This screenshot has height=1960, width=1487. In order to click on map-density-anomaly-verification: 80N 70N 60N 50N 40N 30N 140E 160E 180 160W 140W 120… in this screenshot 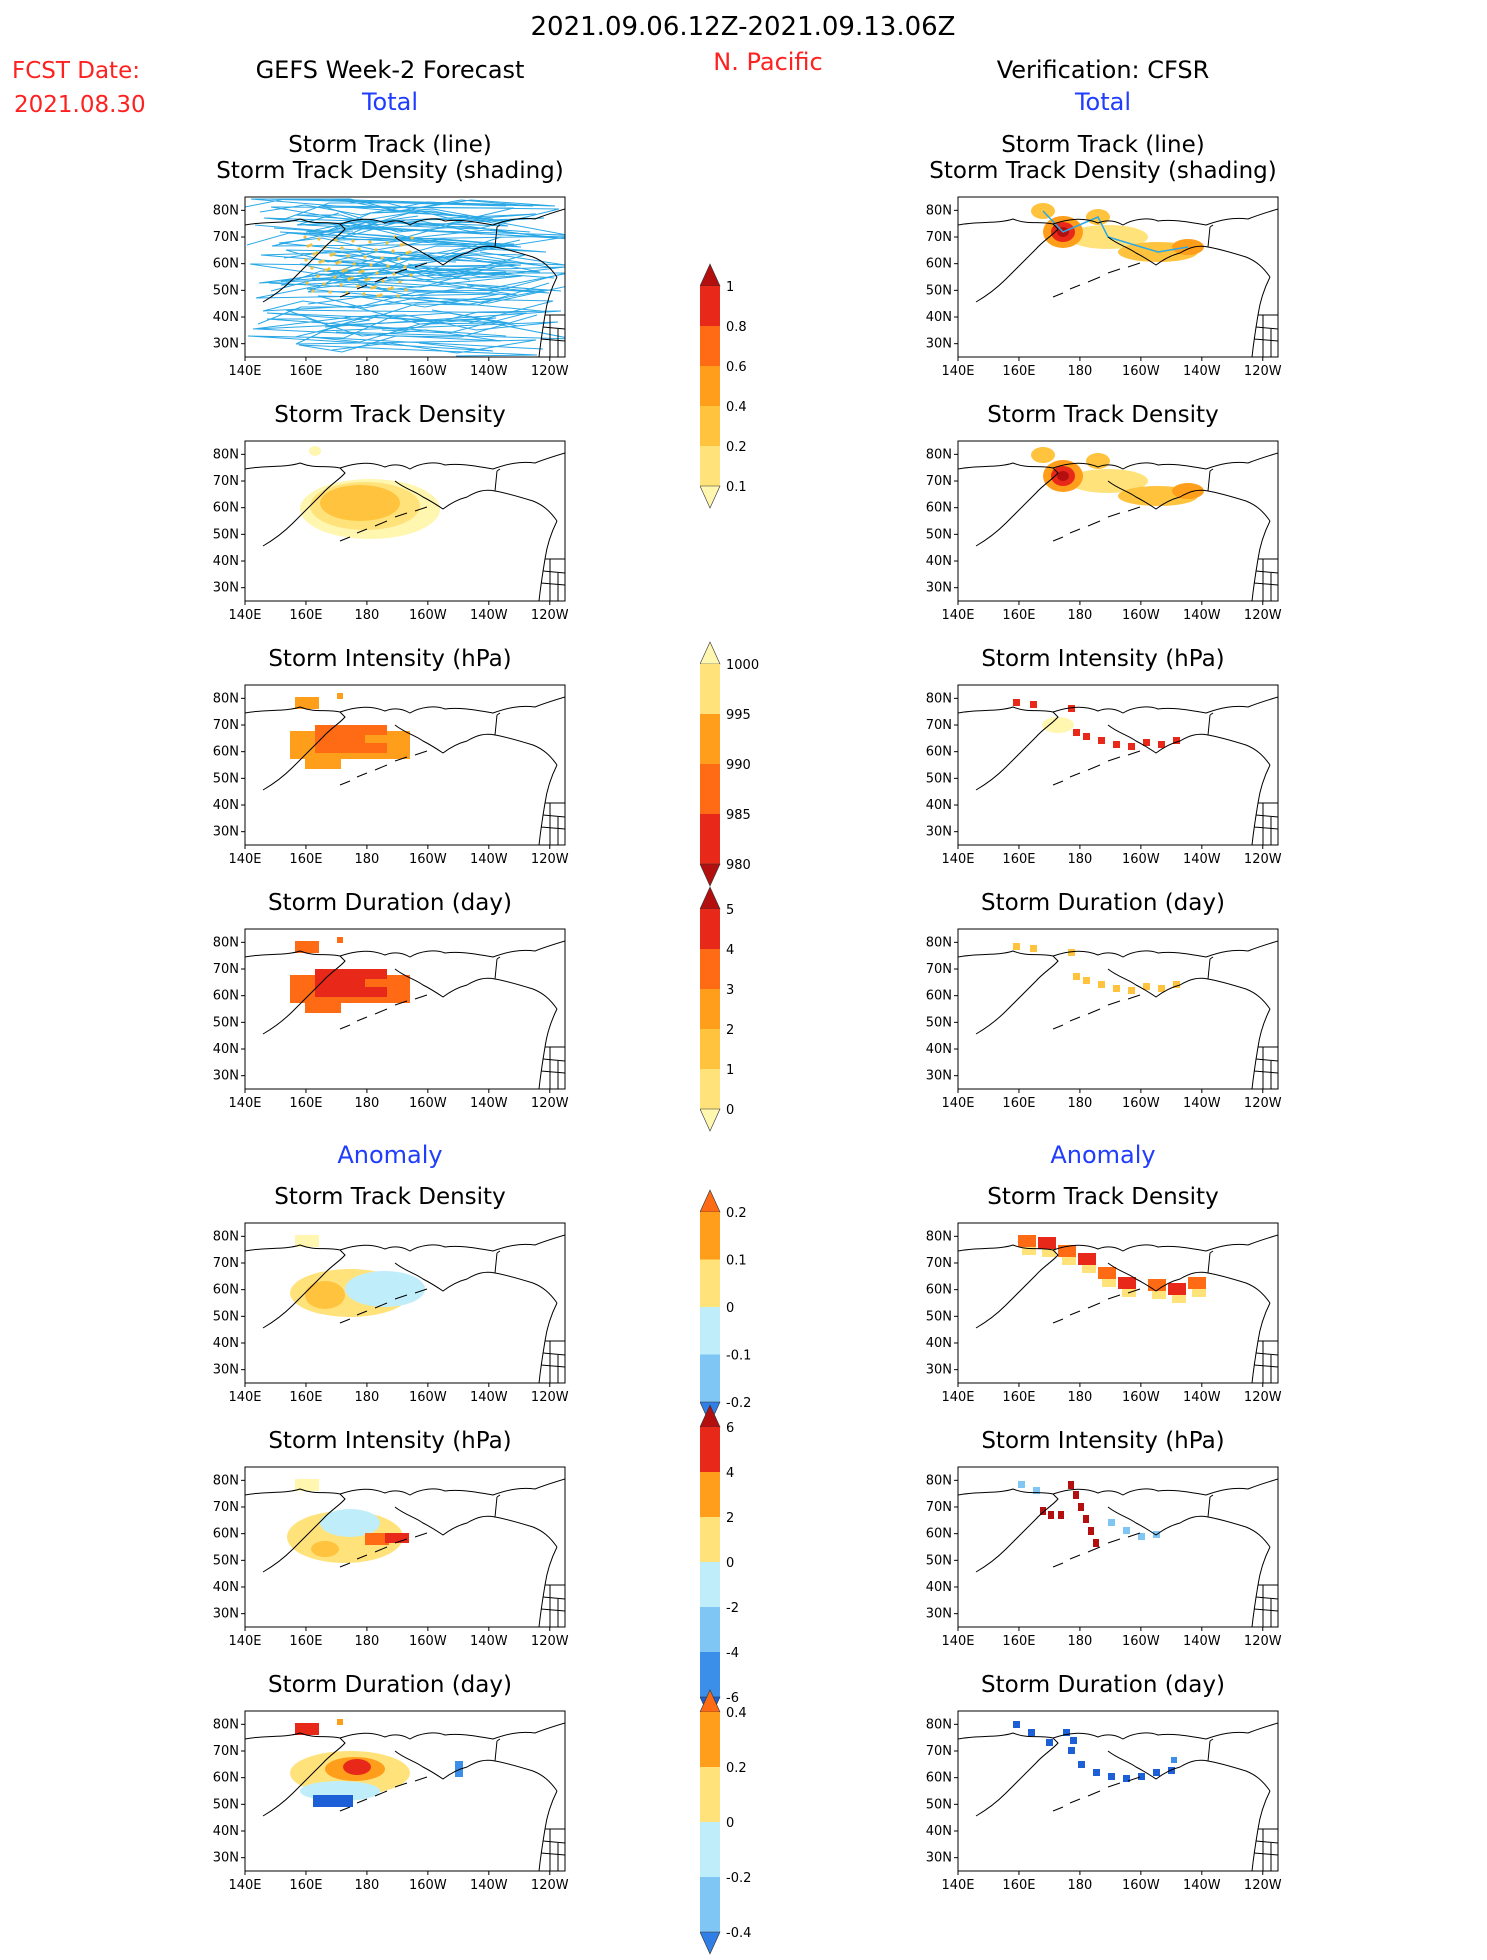, I will do `click(1102, 1317)`.